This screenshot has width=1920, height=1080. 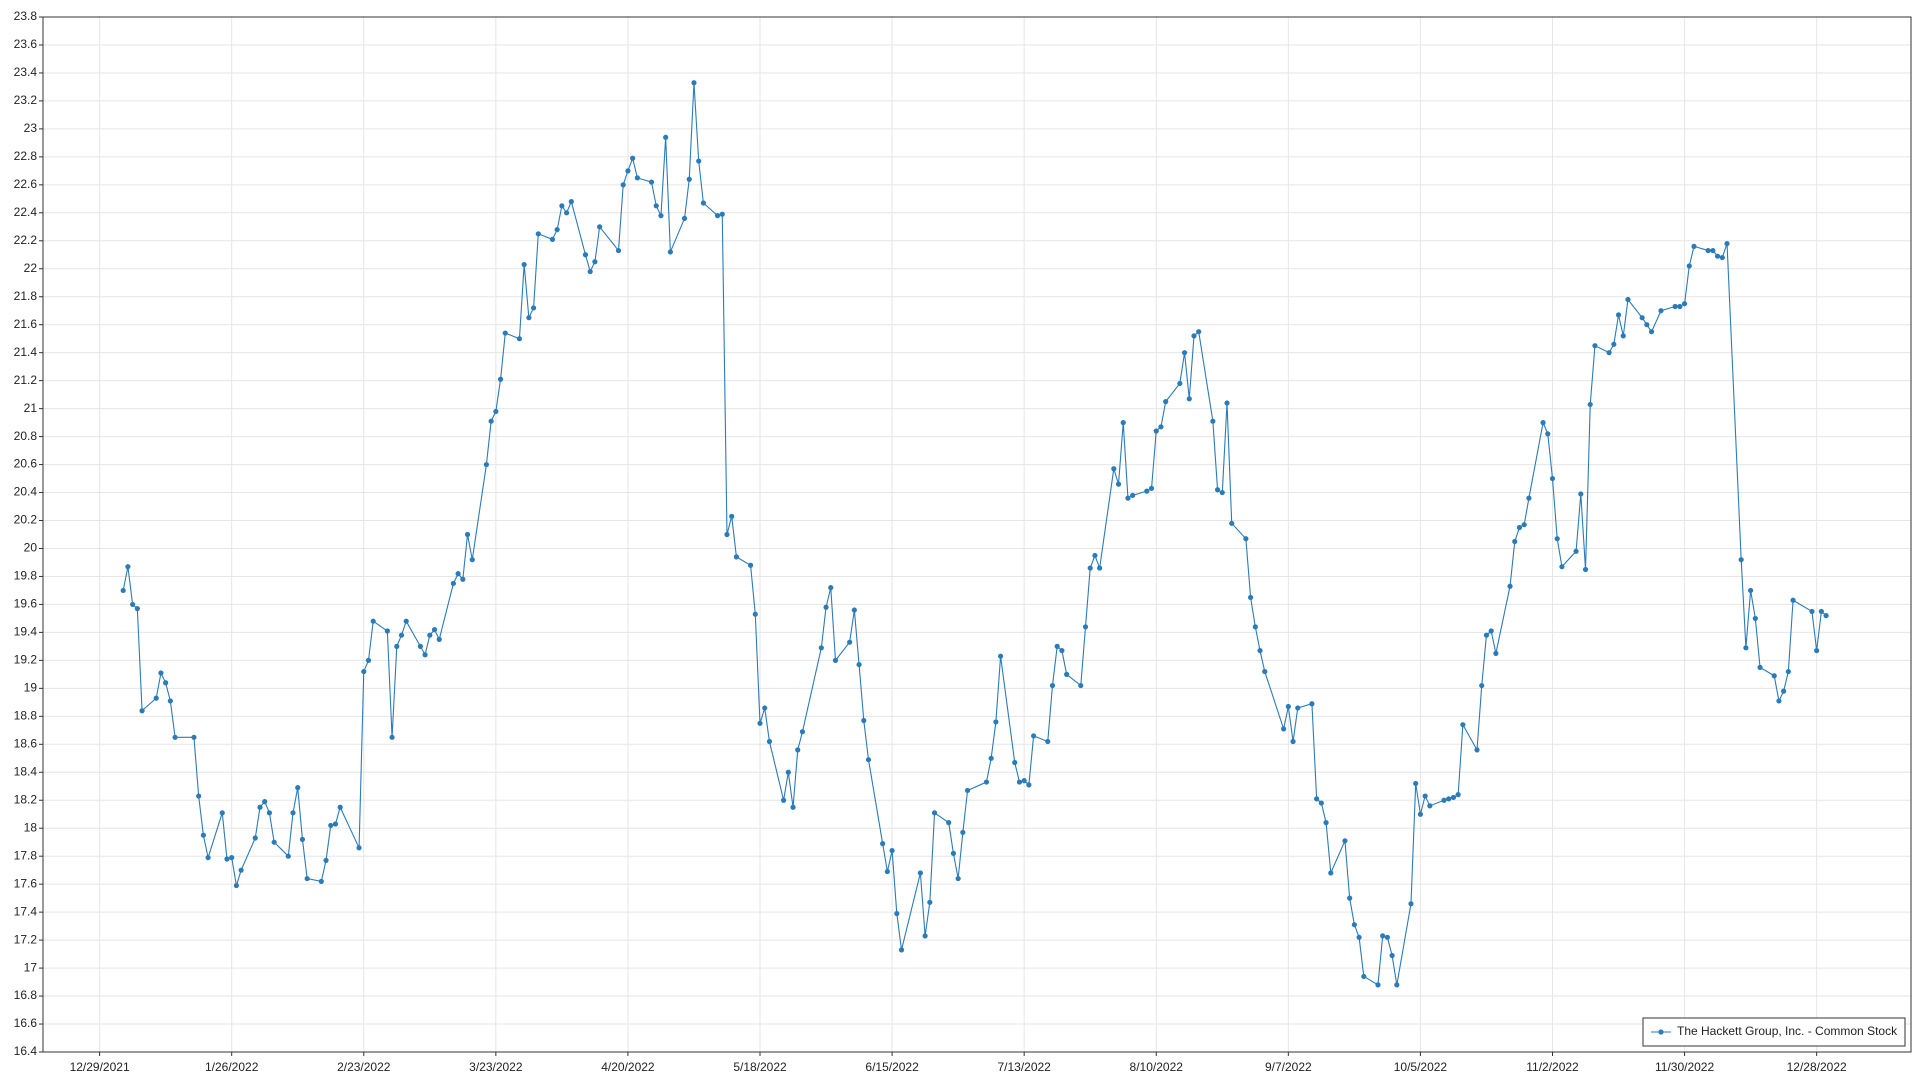 What do you see at coordinates (26, 911) in the screenshot?
I see `y-tick-label: 17.4` at bounding box center [26, 911].